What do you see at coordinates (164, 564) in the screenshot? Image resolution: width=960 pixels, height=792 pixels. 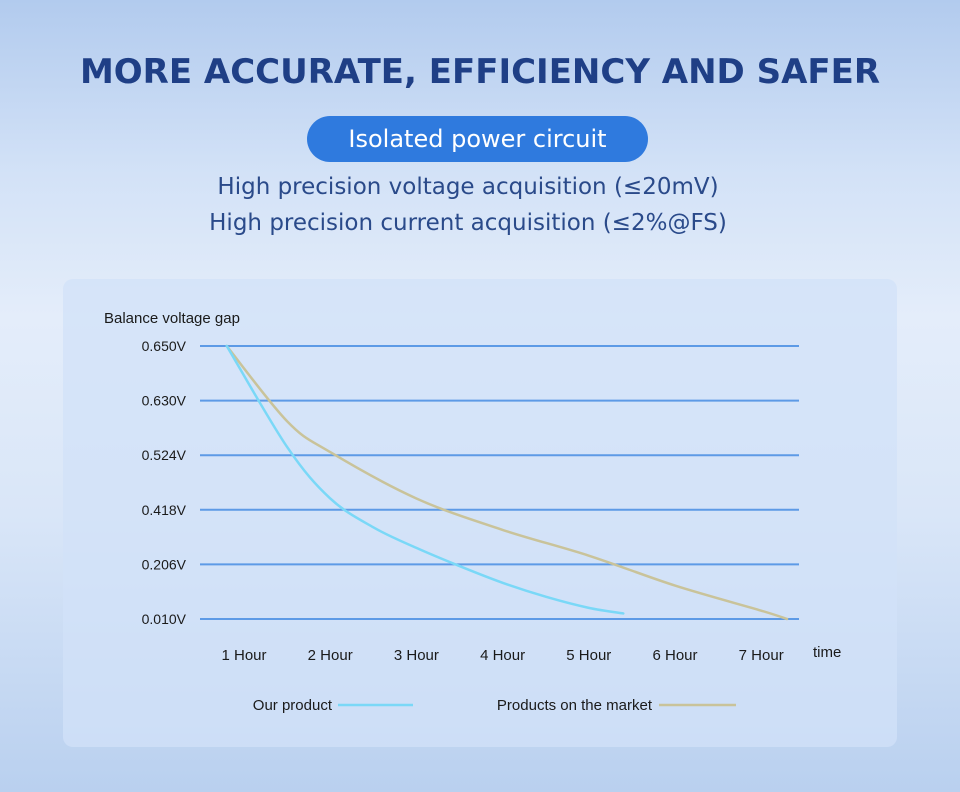 I see `y-tick-label: 0.206V` at bounding box center [164, 564].